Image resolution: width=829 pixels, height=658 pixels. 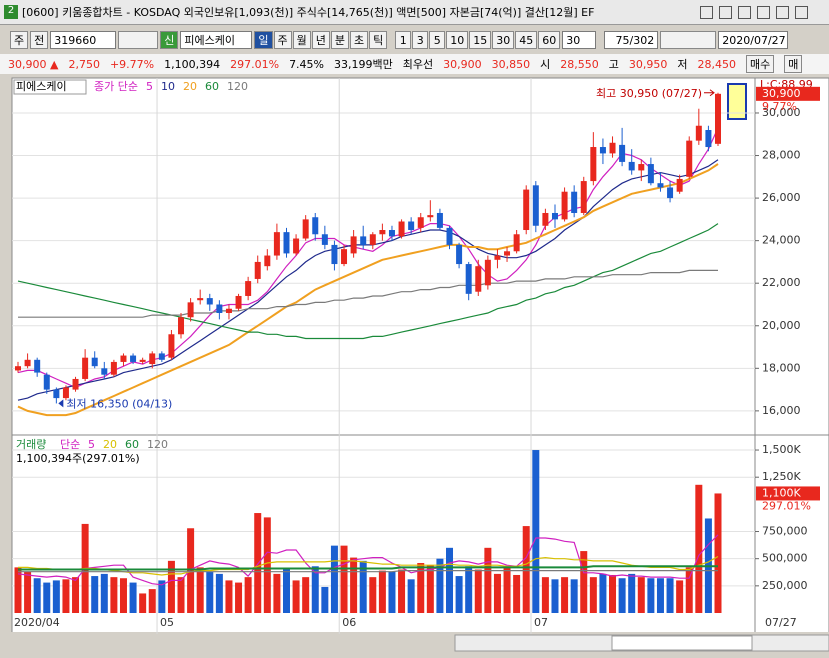 What do you see at coordinates (83, 40) in the screenshot?
I see `code-input: 319660` at bounding box center [83, 40].